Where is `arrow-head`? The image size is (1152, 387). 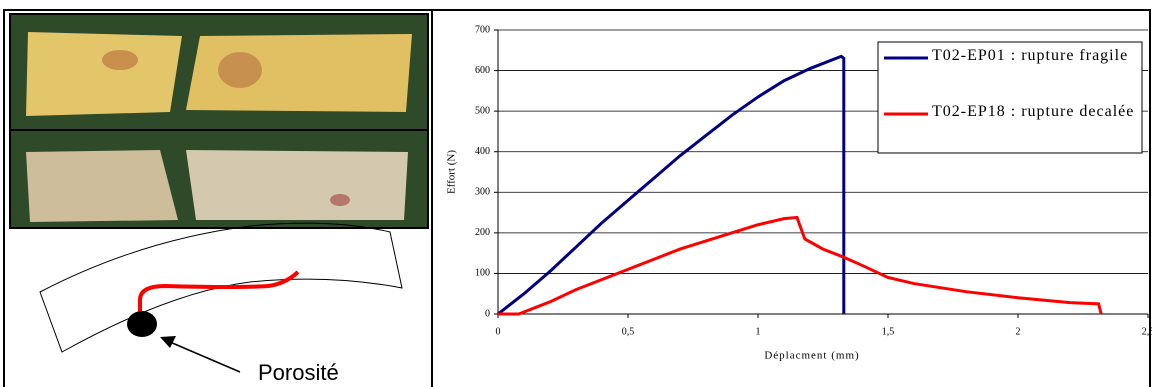
arrow-head is located at coordinates (168, 342).